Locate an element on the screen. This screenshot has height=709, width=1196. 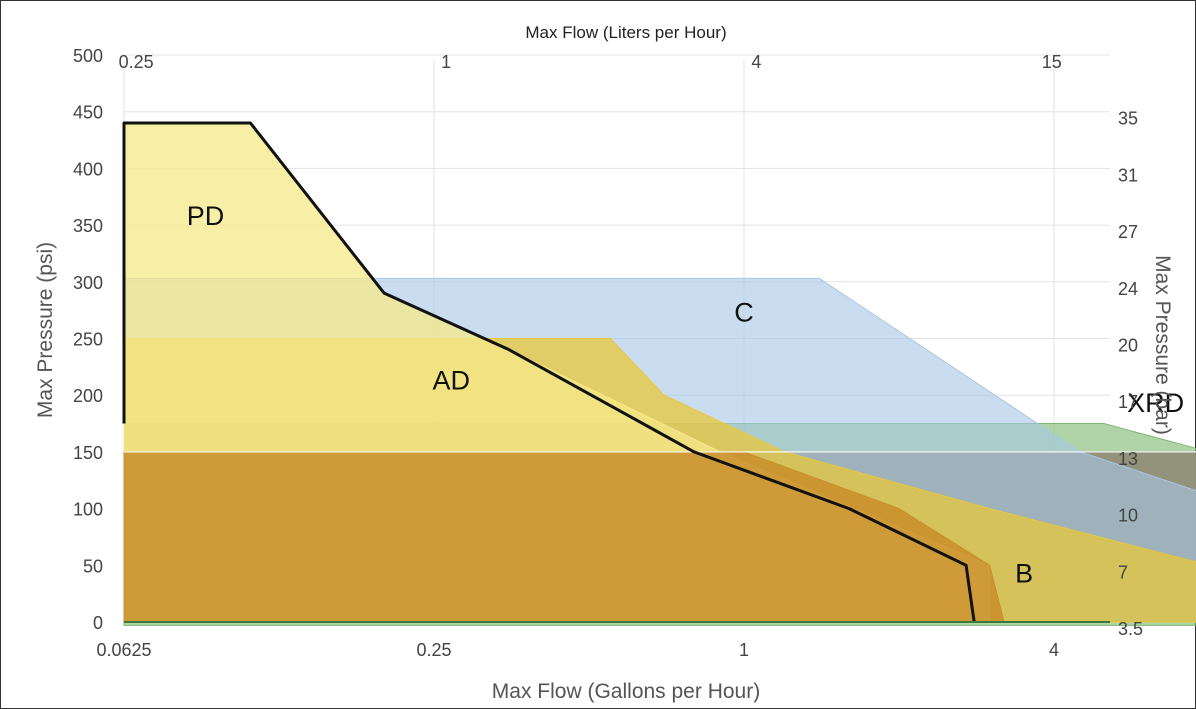
region-label-pd: PD is located at coordinates (206, 216).